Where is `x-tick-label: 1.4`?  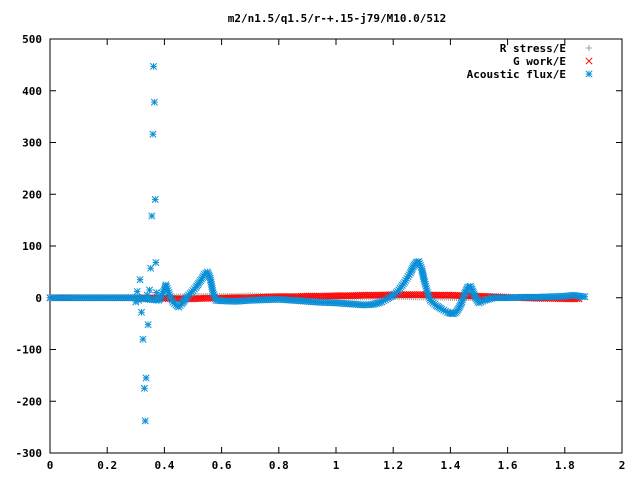
x-tick-label: 1.4 is located at coordinates (450, 465).